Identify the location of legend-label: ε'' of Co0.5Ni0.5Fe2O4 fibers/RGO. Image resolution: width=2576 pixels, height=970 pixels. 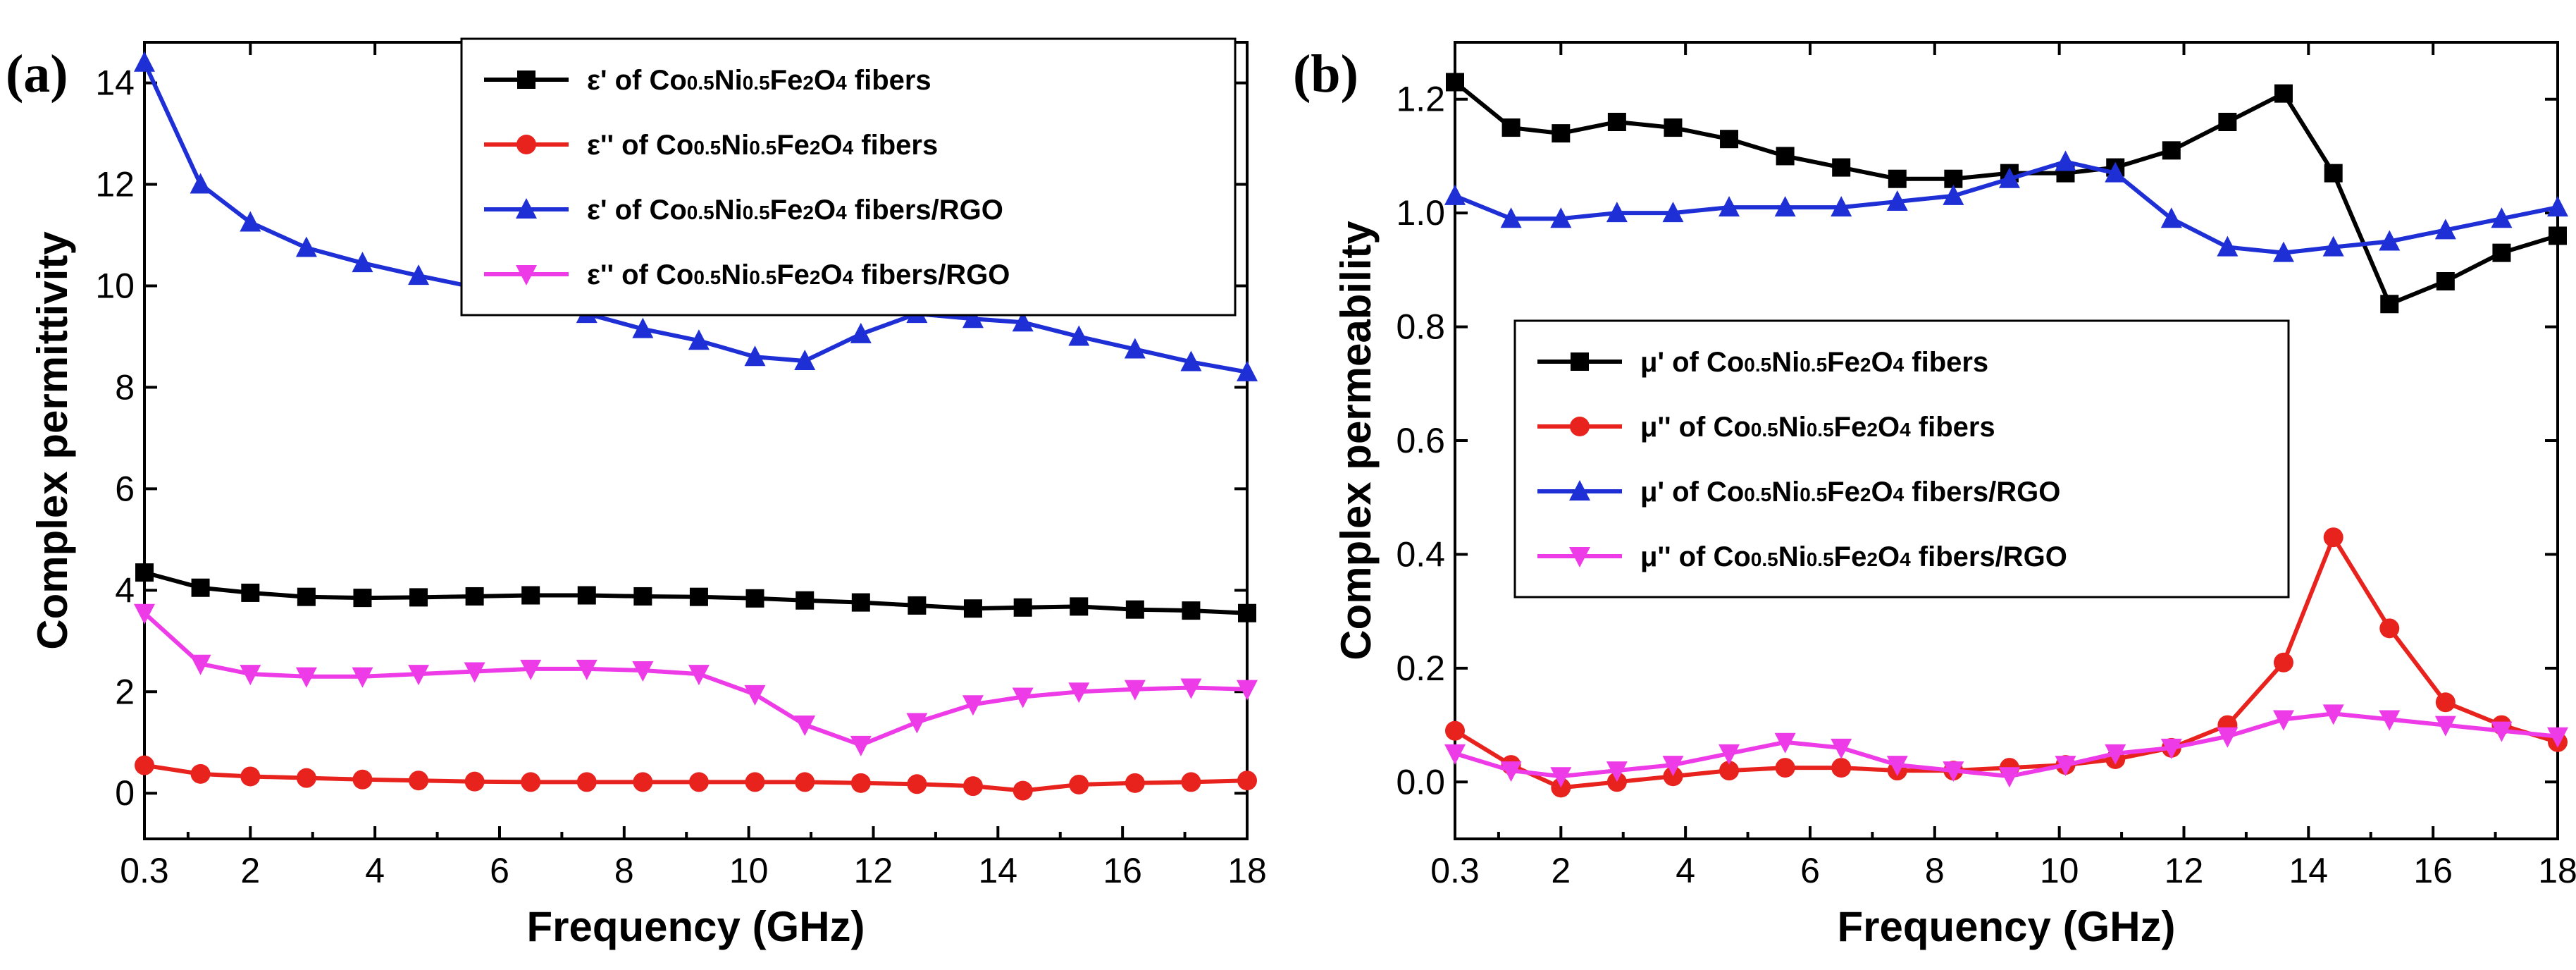
(799, 274).